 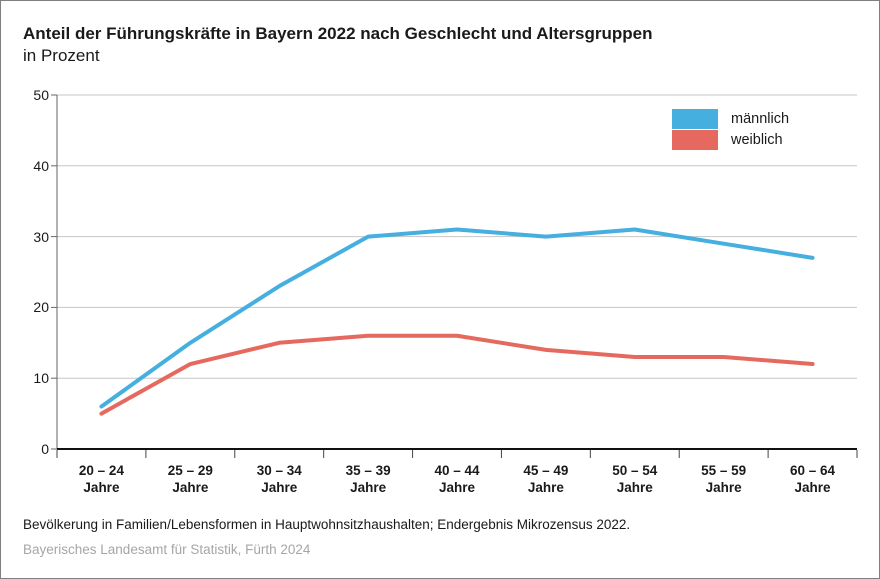 I want to click on y-tick-label-0: 0, so click(x=45, y=449).